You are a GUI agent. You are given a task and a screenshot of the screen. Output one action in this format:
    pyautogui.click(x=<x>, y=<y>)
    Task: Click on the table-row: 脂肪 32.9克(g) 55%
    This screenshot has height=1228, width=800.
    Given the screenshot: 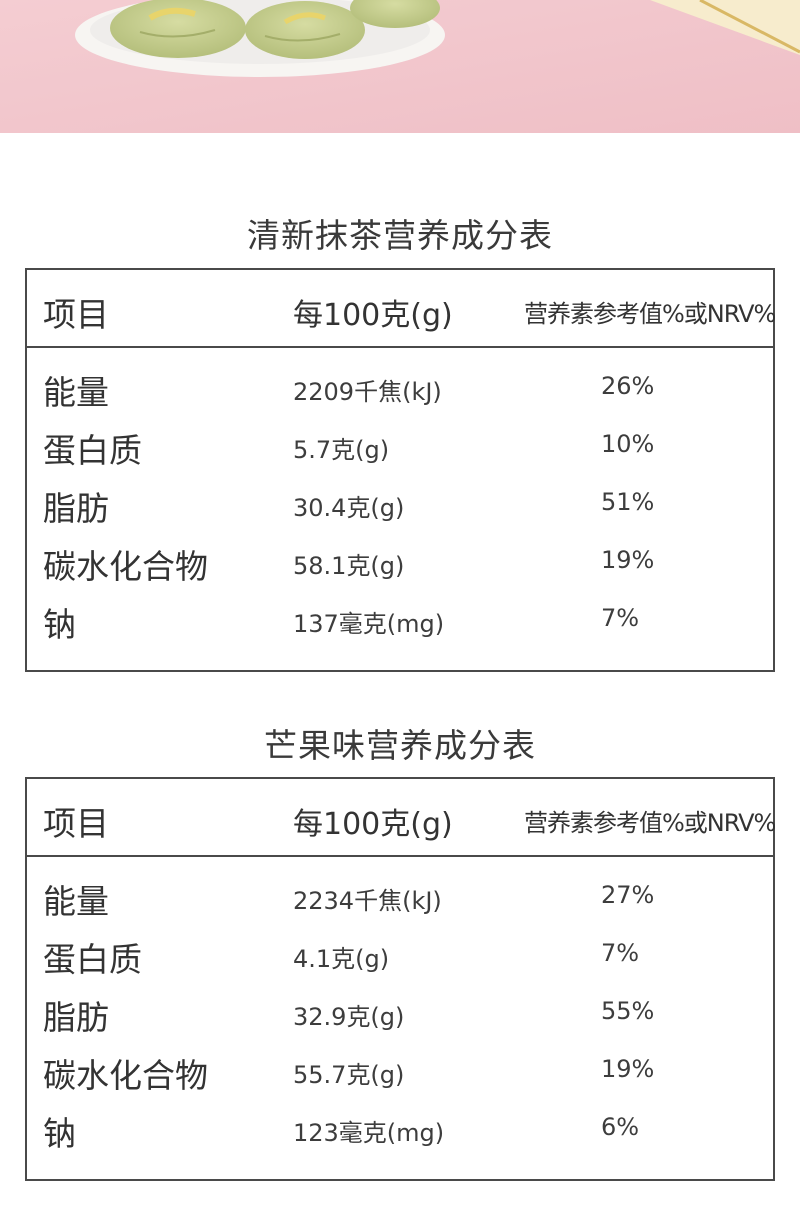 What is the action you would take?
    pyautogui.click(x=400, y=1012)
    